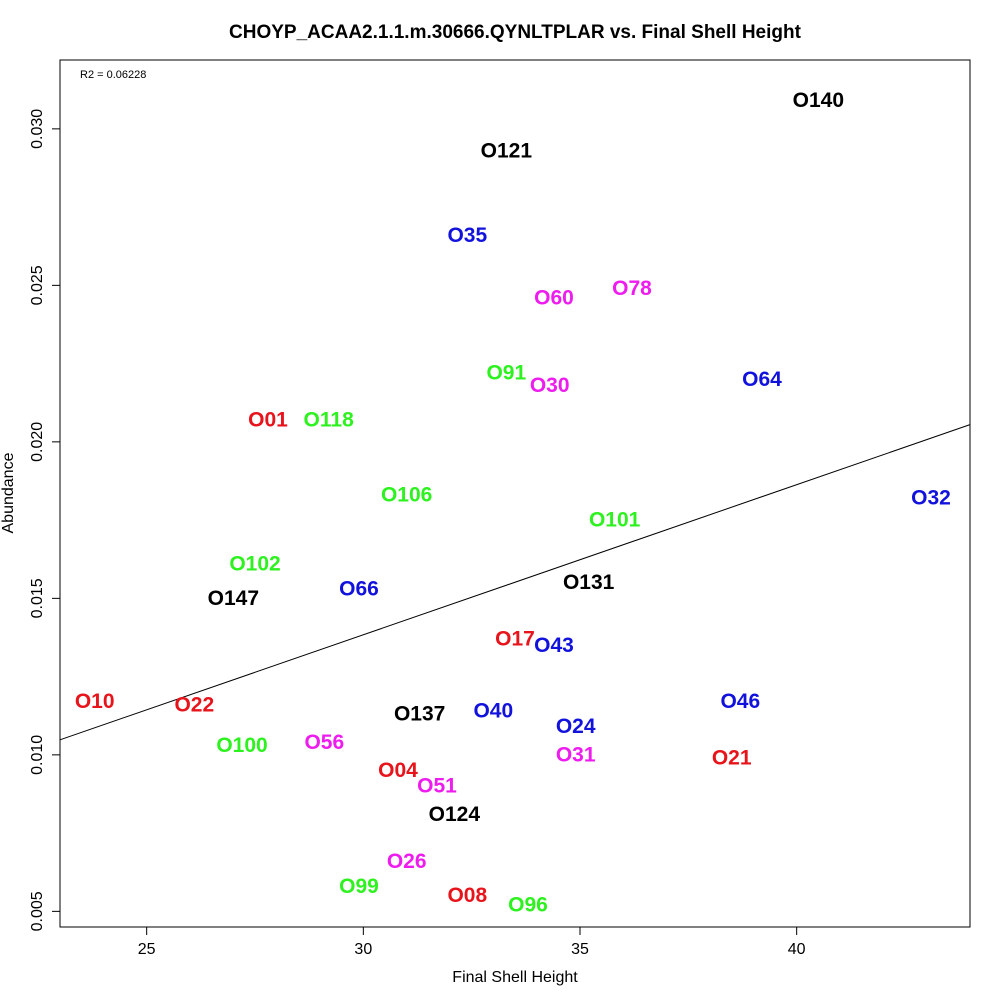  Describe the element at coordinates (398, 770) in the screenshot. I see `point-label: O04` at that location.